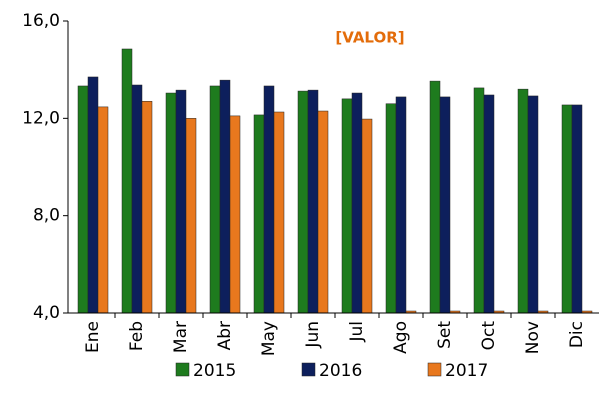 Image resolution: width=600 pixels, height=408 pixels. Describe the element at coordinates (466, 371) in the screenshot. I see `legend-label: 2017` at that location.